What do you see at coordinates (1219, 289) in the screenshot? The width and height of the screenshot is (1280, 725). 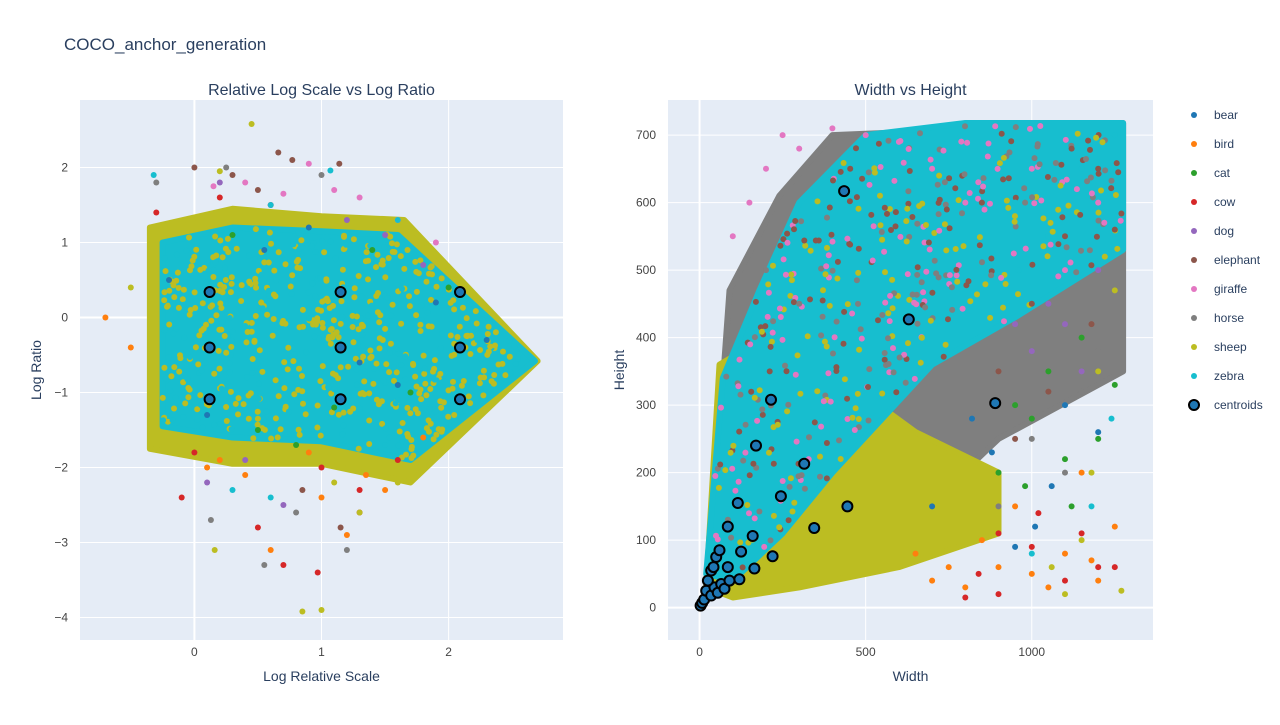 I see `legend-item-giraffe: giraffe` at bounding box center [1219, 289].